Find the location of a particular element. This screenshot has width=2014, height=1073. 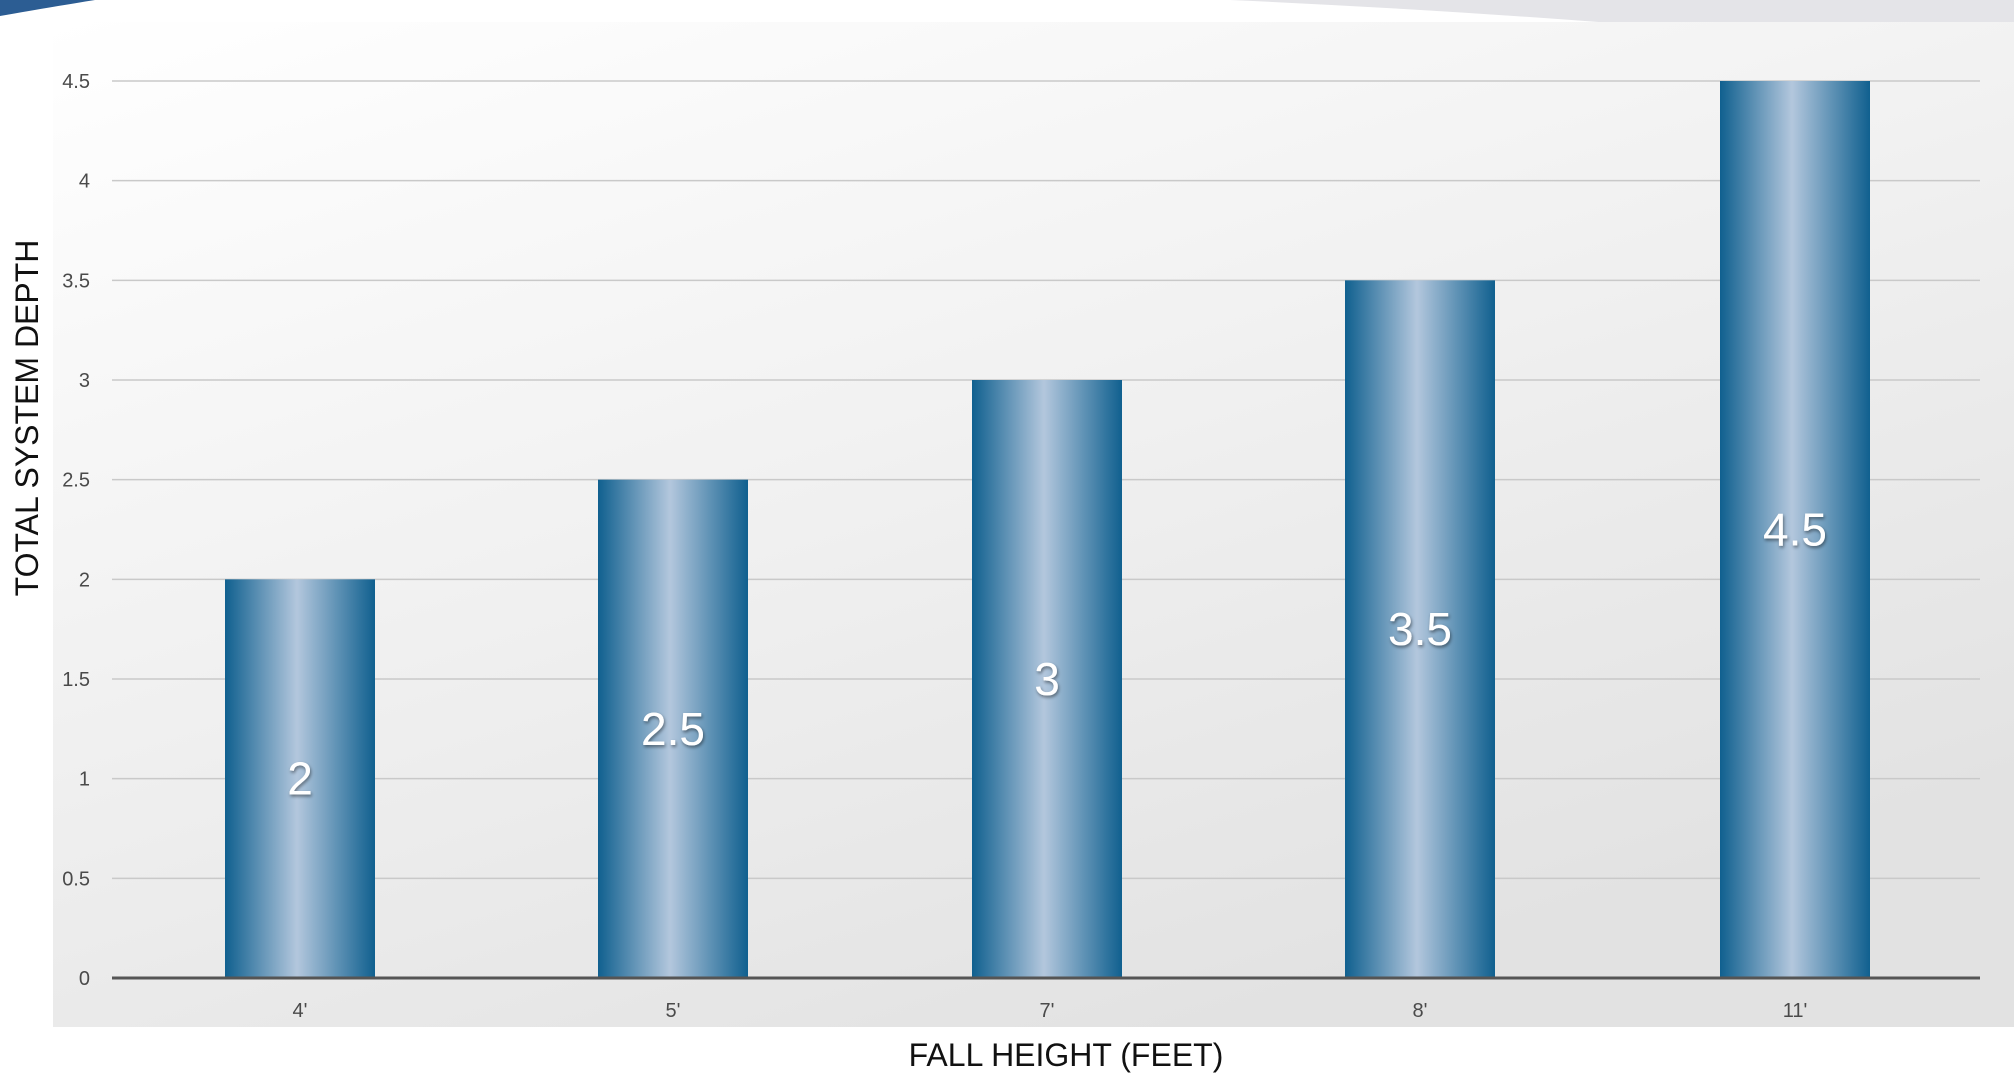

y-tick-label: 3 is located at coordinates (84, 381).